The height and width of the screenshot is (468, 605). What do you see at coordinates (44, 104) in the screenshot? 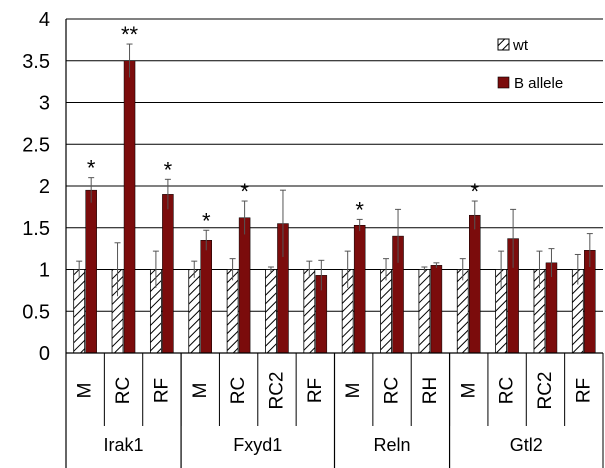
I see `y-tick-label: 3` at bounding box center [44, 104].